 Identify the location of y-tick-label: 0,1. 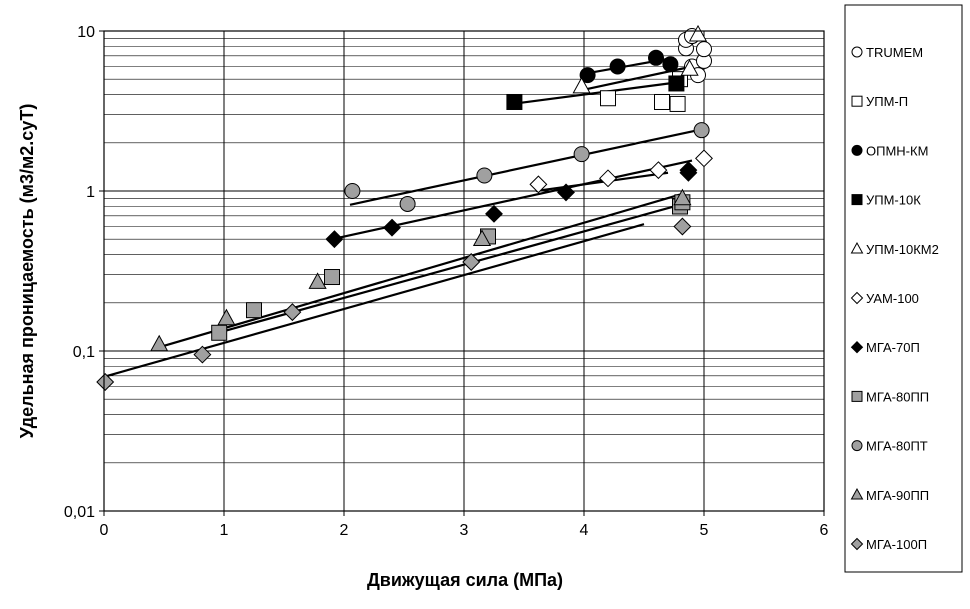
(84, 352).